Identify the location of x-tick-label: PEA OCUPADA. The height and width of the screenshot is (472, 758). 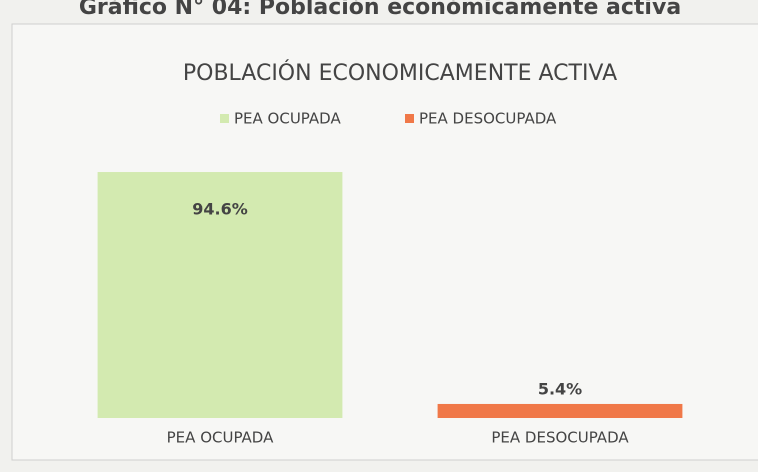
(220, 438).